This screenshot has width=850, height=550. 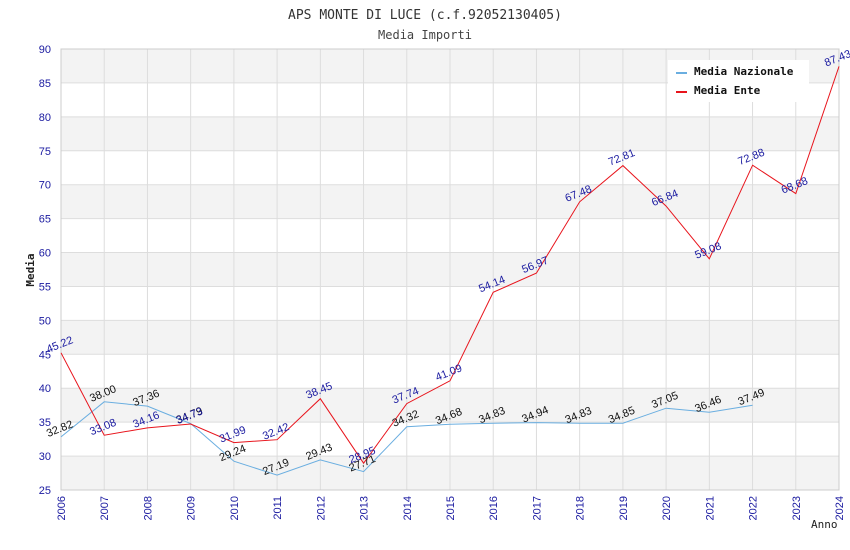 What do you see at coordinates (710, 508) in the screenshot?
I see `x-tick-label: 2021` at bounding box center [710, 508].